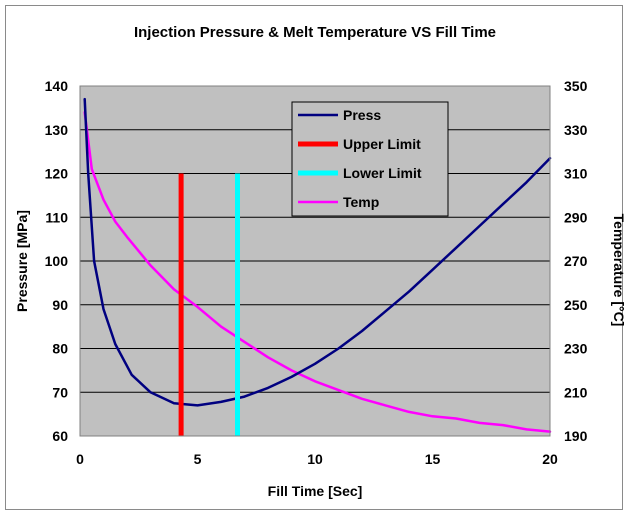 This screenshot has width=630, height=517. Describe the element at coordinates (56, 217) in the screenshot. I see `y-tick-label: 110` at that location.